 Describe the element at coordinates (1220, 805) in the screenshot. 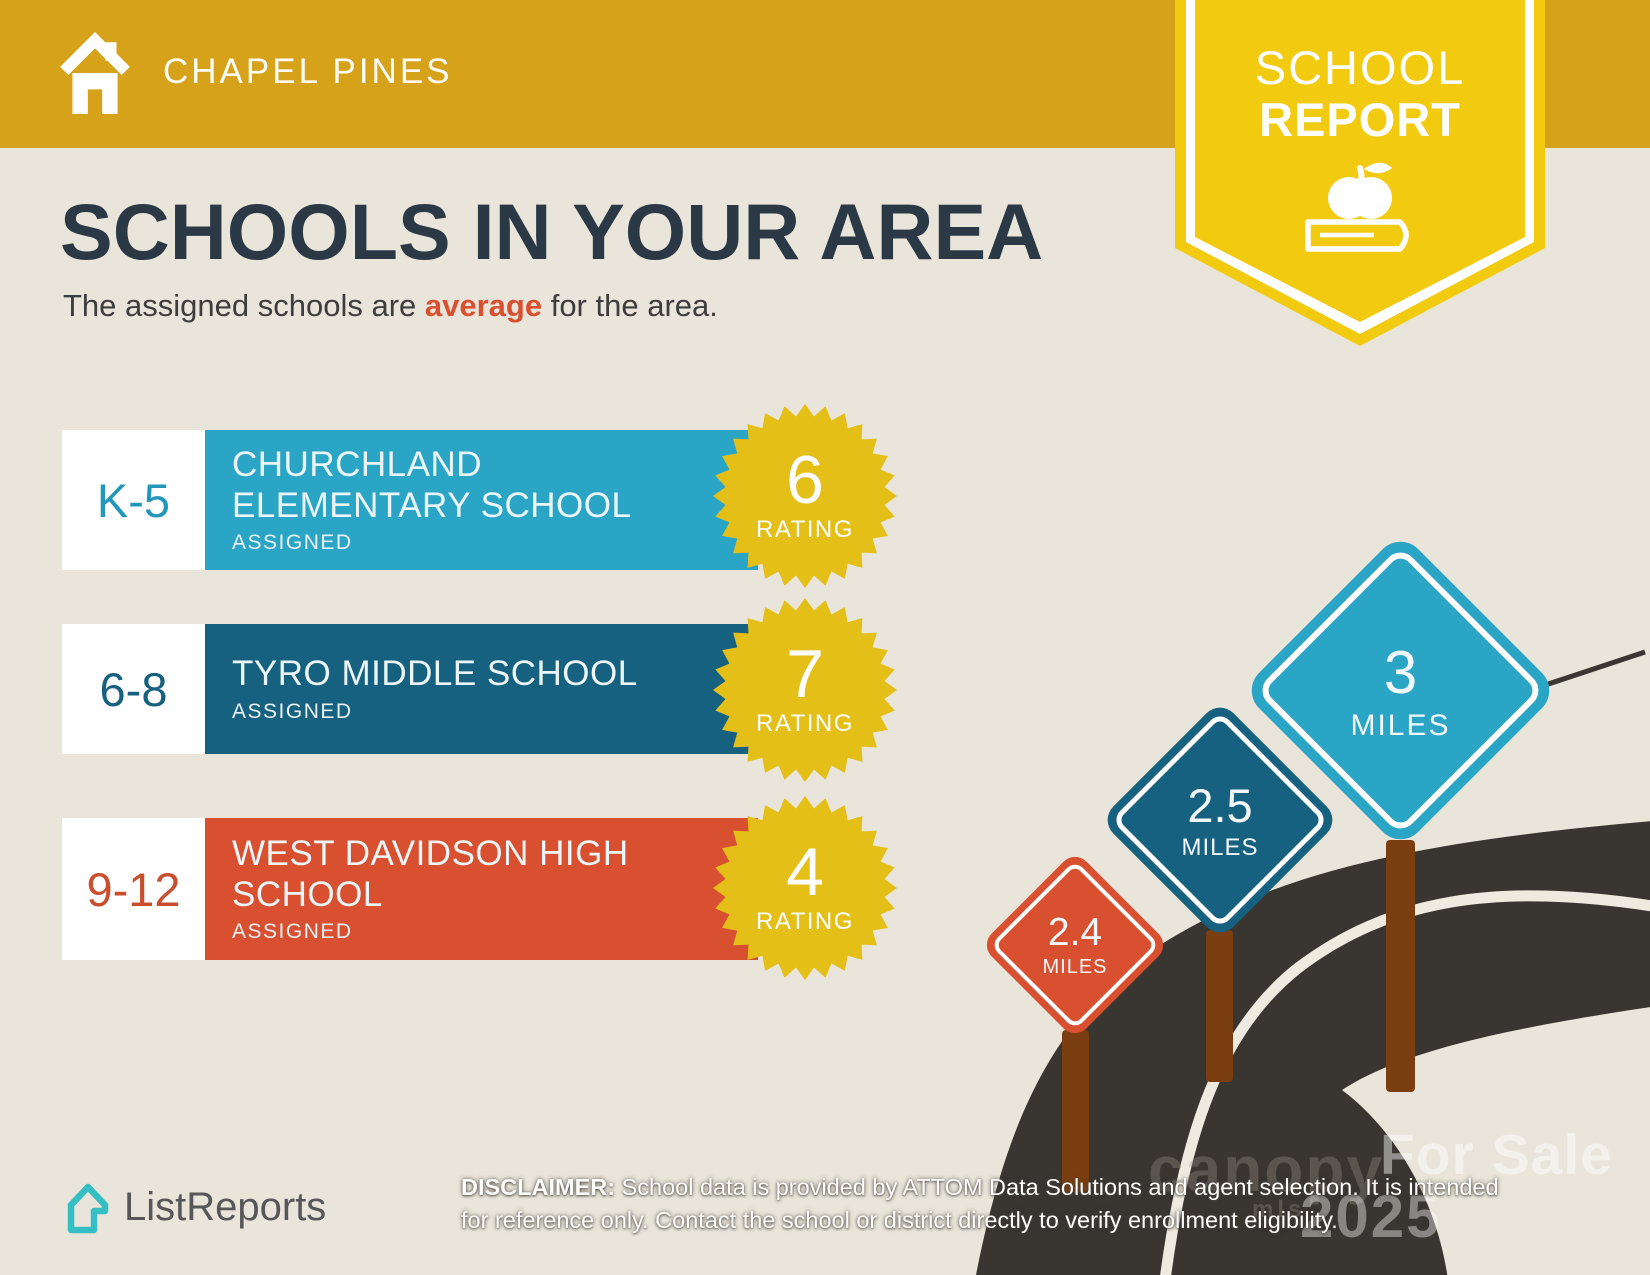

I see `distance-value: 2.5` at that location.